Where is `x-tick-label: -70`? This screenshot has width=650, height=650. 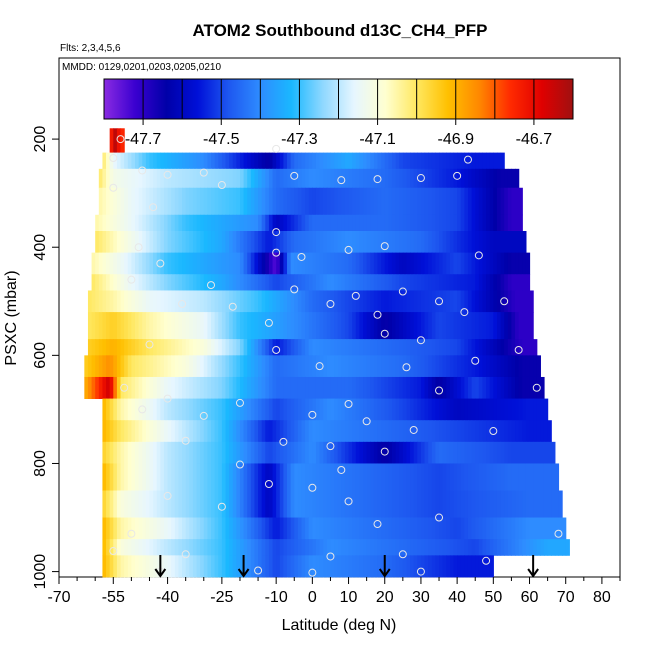 x-tick-label: -70 is located at coordinates (58, 597).